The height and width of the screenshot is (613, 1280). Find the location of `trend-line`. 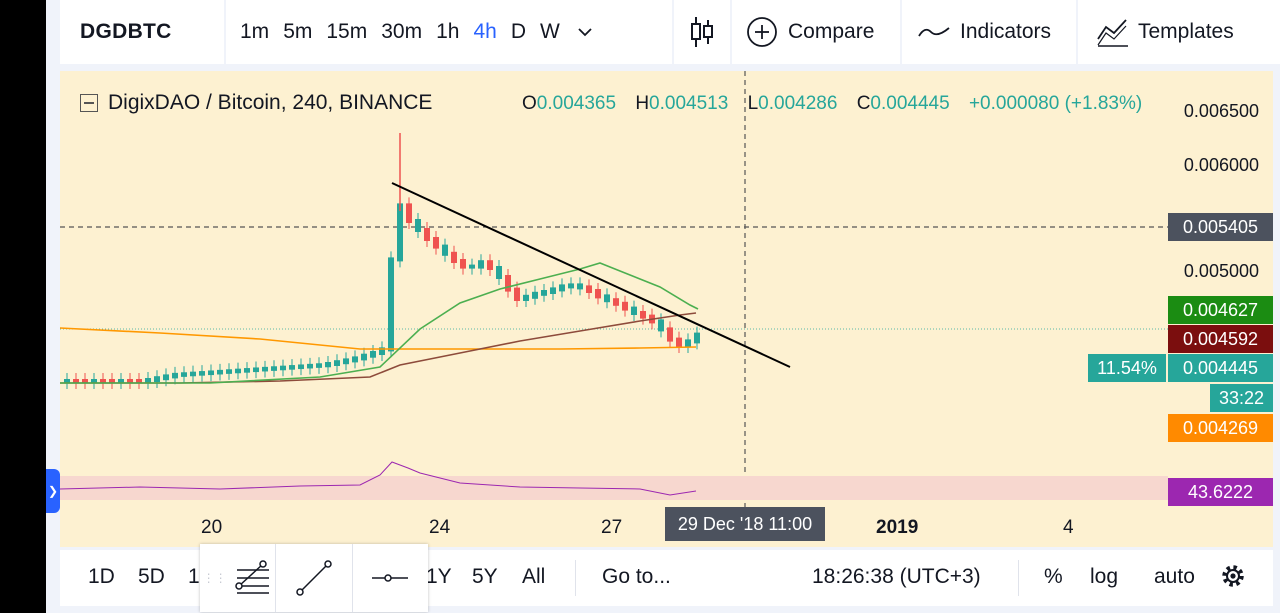

trend-line is located at coordinates (591, 275).